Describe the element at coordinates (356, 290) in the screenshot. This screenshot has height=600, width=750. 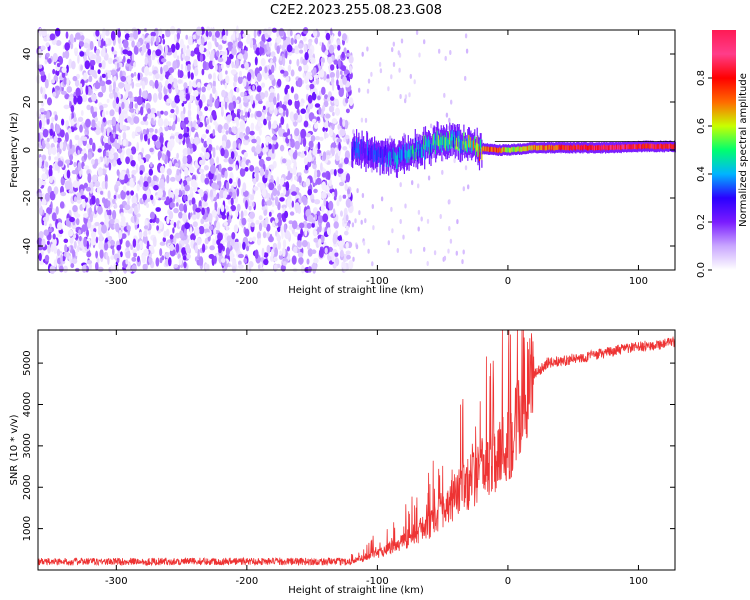
I see `spectrogram-x-label: Height of straight line (km)` at that location.